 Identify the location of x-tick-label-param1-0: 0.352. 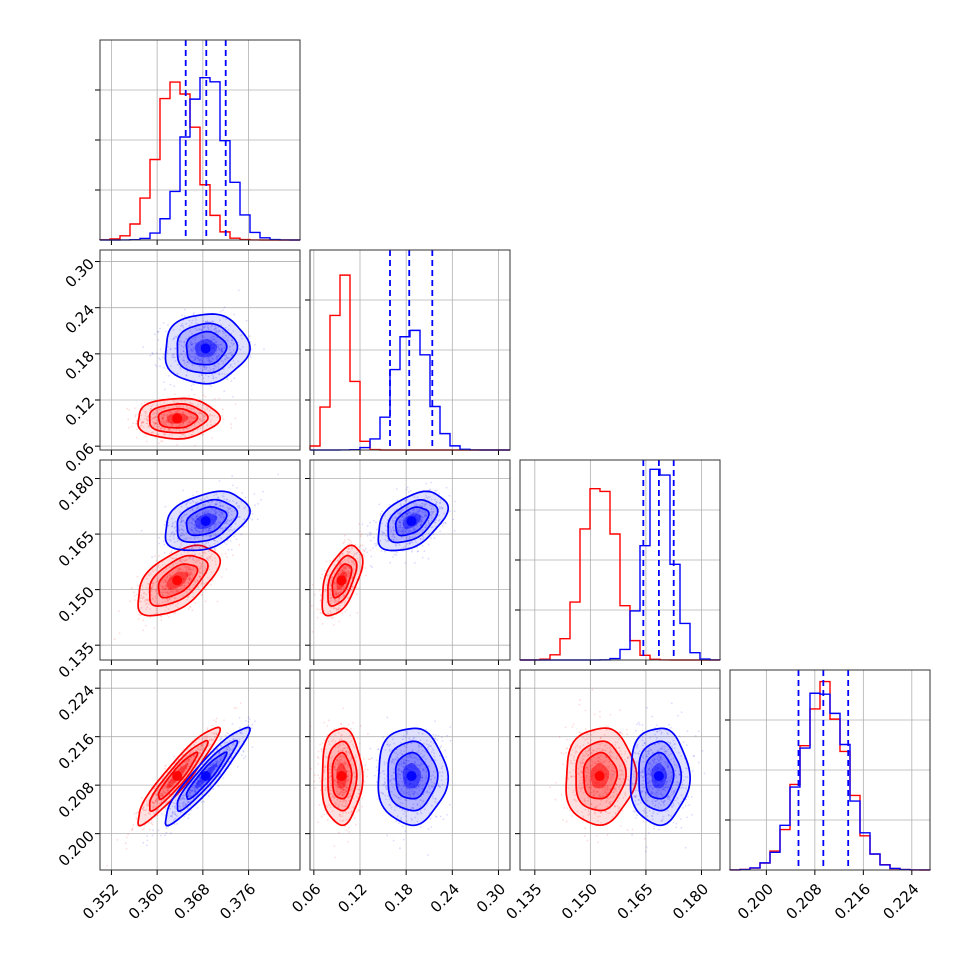
(100, 901).